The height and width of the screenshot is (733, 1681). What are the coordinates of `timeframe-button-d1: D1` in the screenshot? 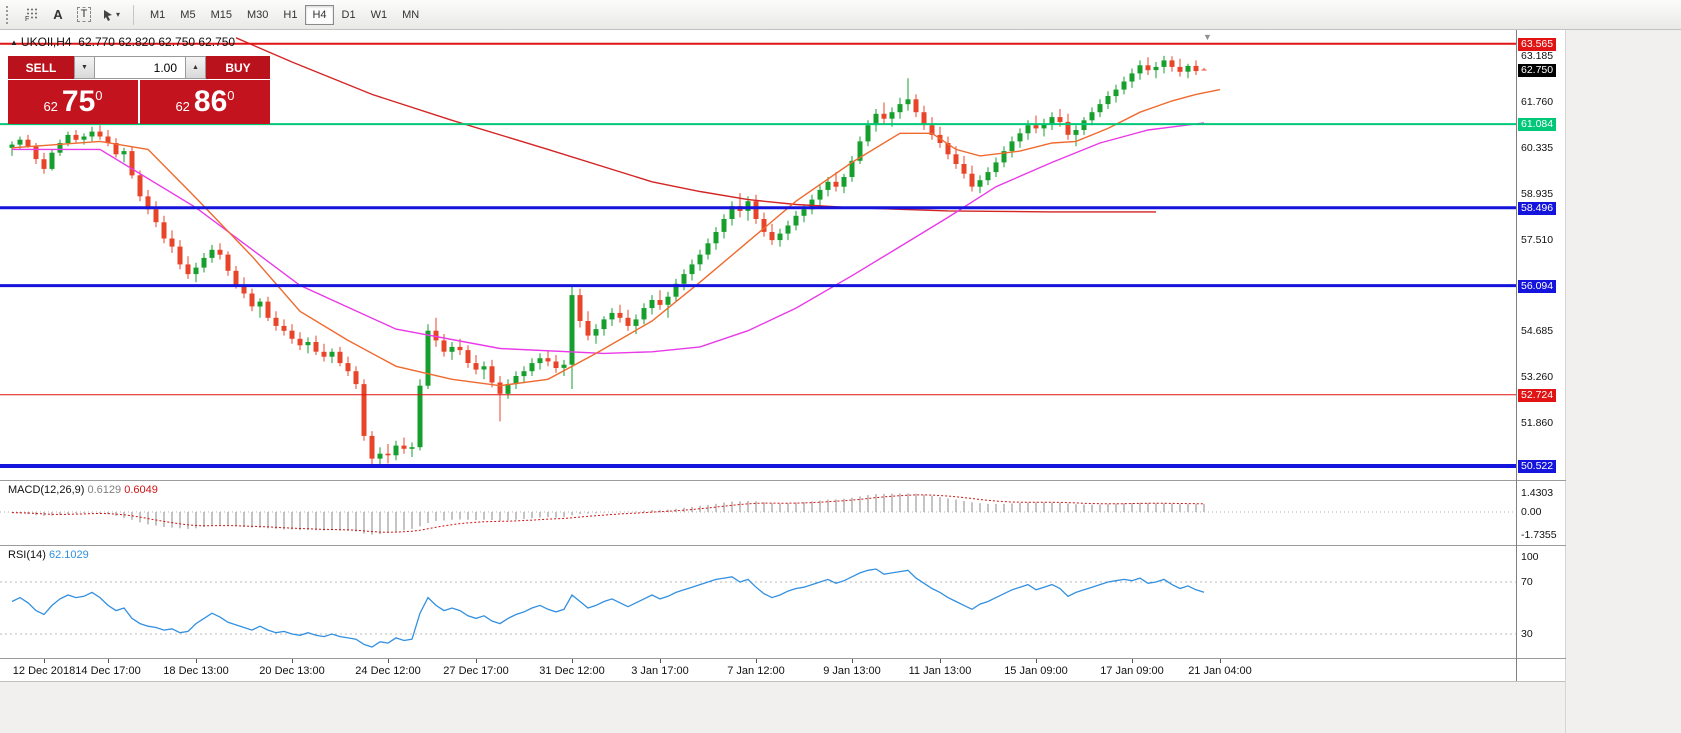 It's located at (349, 15).